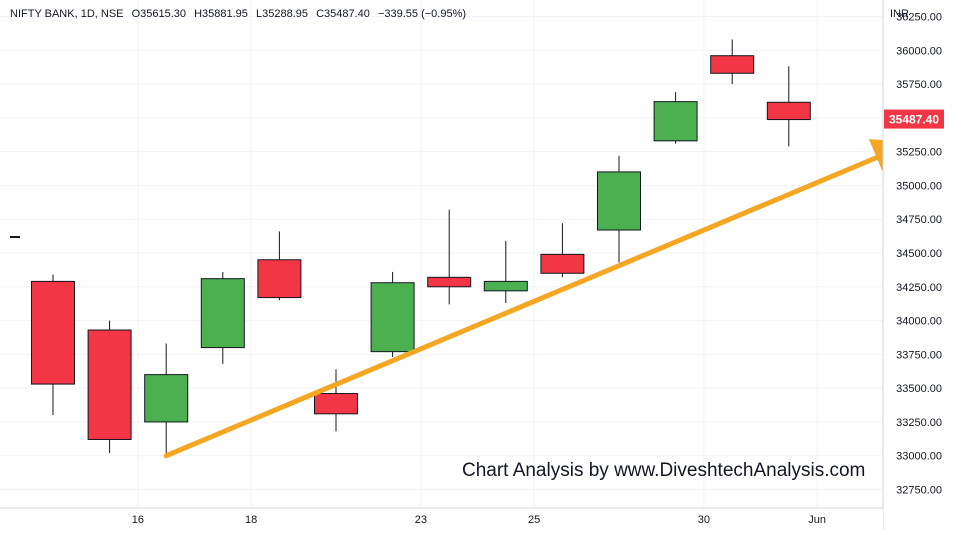 The width and height of the screenshot is (962, 535). Describe the element at coordinates (421, 520) in the screenshot. I see `time-tick-label: 23` at that location.